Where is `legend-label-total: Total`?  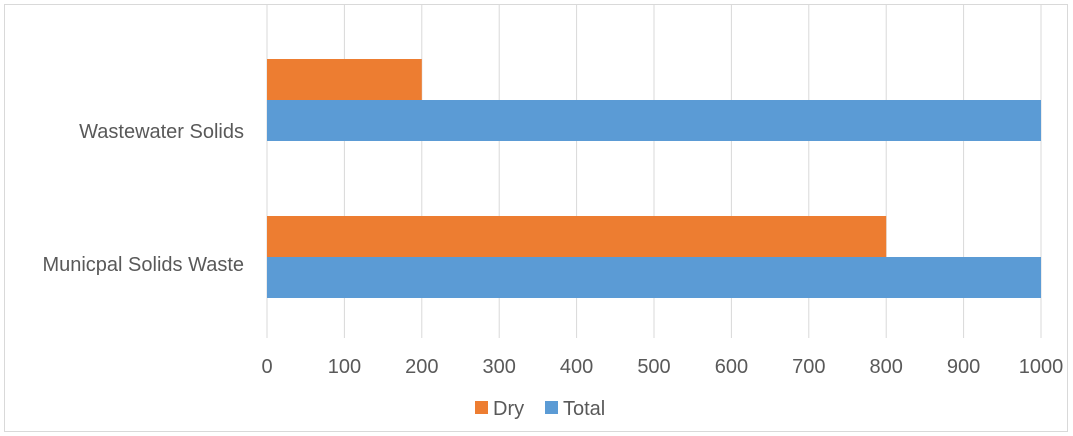
legend-label-total: Total is located at coordinates (584, 409).